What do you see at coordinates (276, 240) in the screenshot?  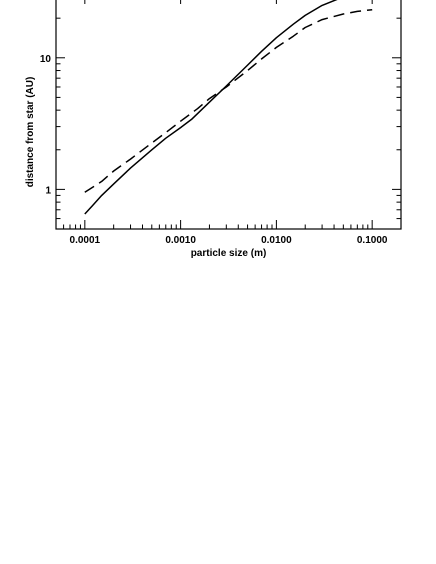 I see `x-tick-label: 0.0100` at bounding box center [276, 240].